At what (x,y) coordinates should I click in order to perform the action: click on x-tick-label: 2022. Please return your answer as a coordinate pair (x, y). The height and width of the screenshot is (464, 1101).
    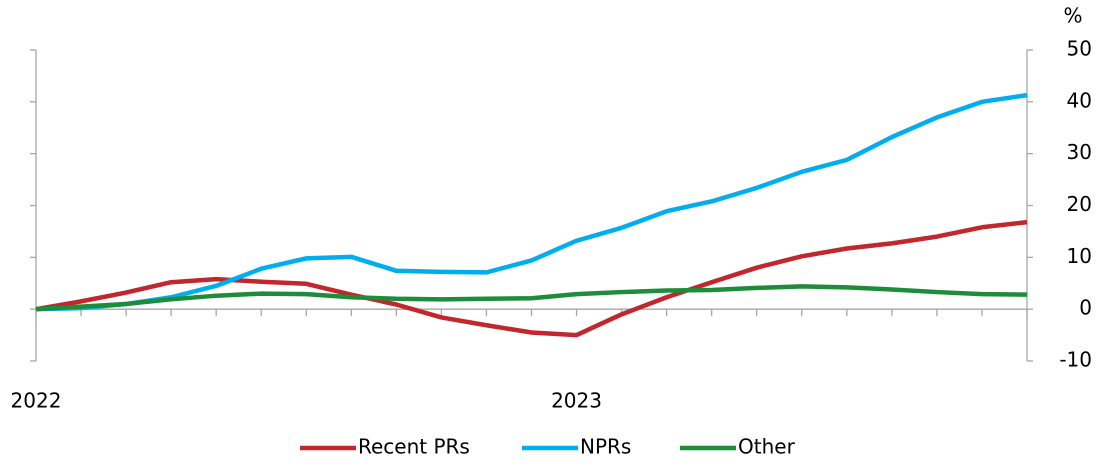
    Looking at the image, I should click on (36, 401).